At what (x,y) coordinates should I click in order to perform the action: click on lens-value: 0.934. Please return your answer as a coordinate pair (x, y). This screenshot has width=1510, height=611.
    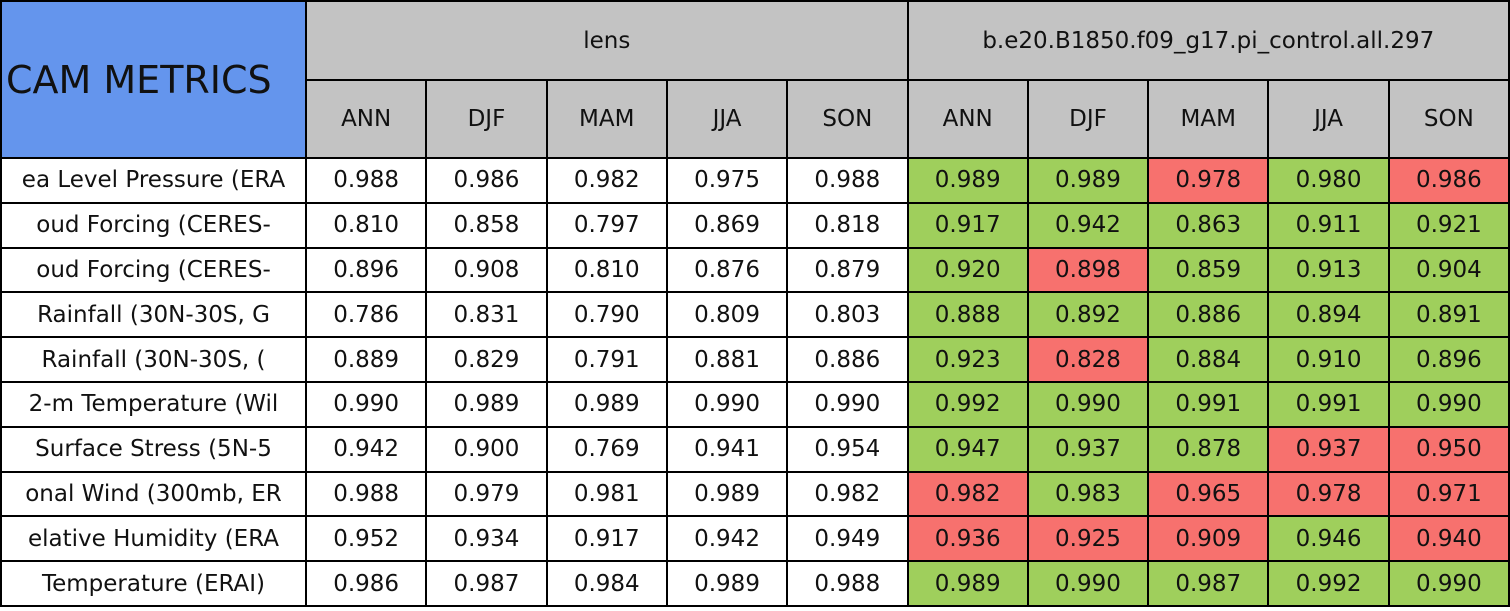
    Looking at the image, I should click on (486, 539).